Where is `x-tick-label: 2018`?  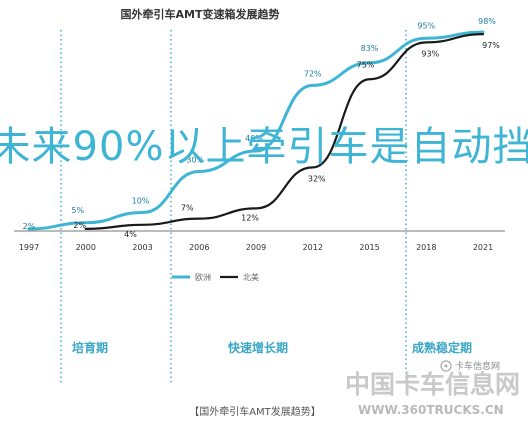 x-tick-label: 2018 is located at coordinates (426, 247).